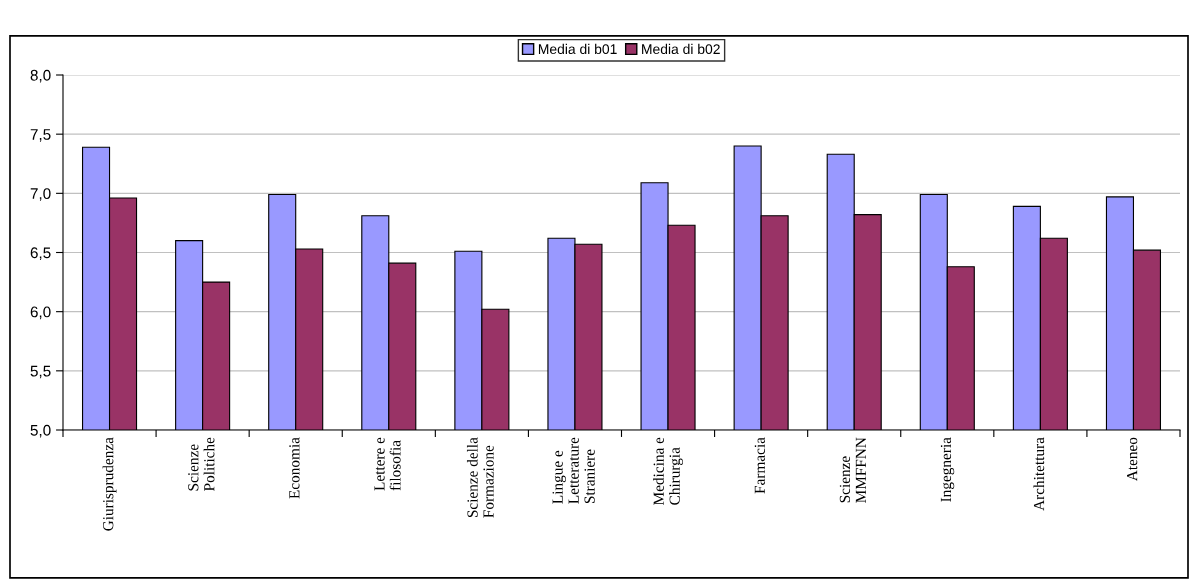 Image resolution: width=1190 pixels, height=579 pixels. I want to click on y-tick-label: 5,0, so click(40, 431).